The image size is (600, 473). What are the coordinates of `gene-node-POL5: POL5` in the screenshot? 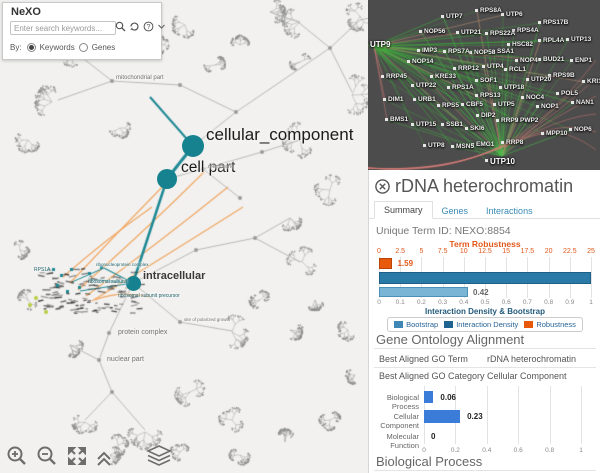 It's located at (569, 93).